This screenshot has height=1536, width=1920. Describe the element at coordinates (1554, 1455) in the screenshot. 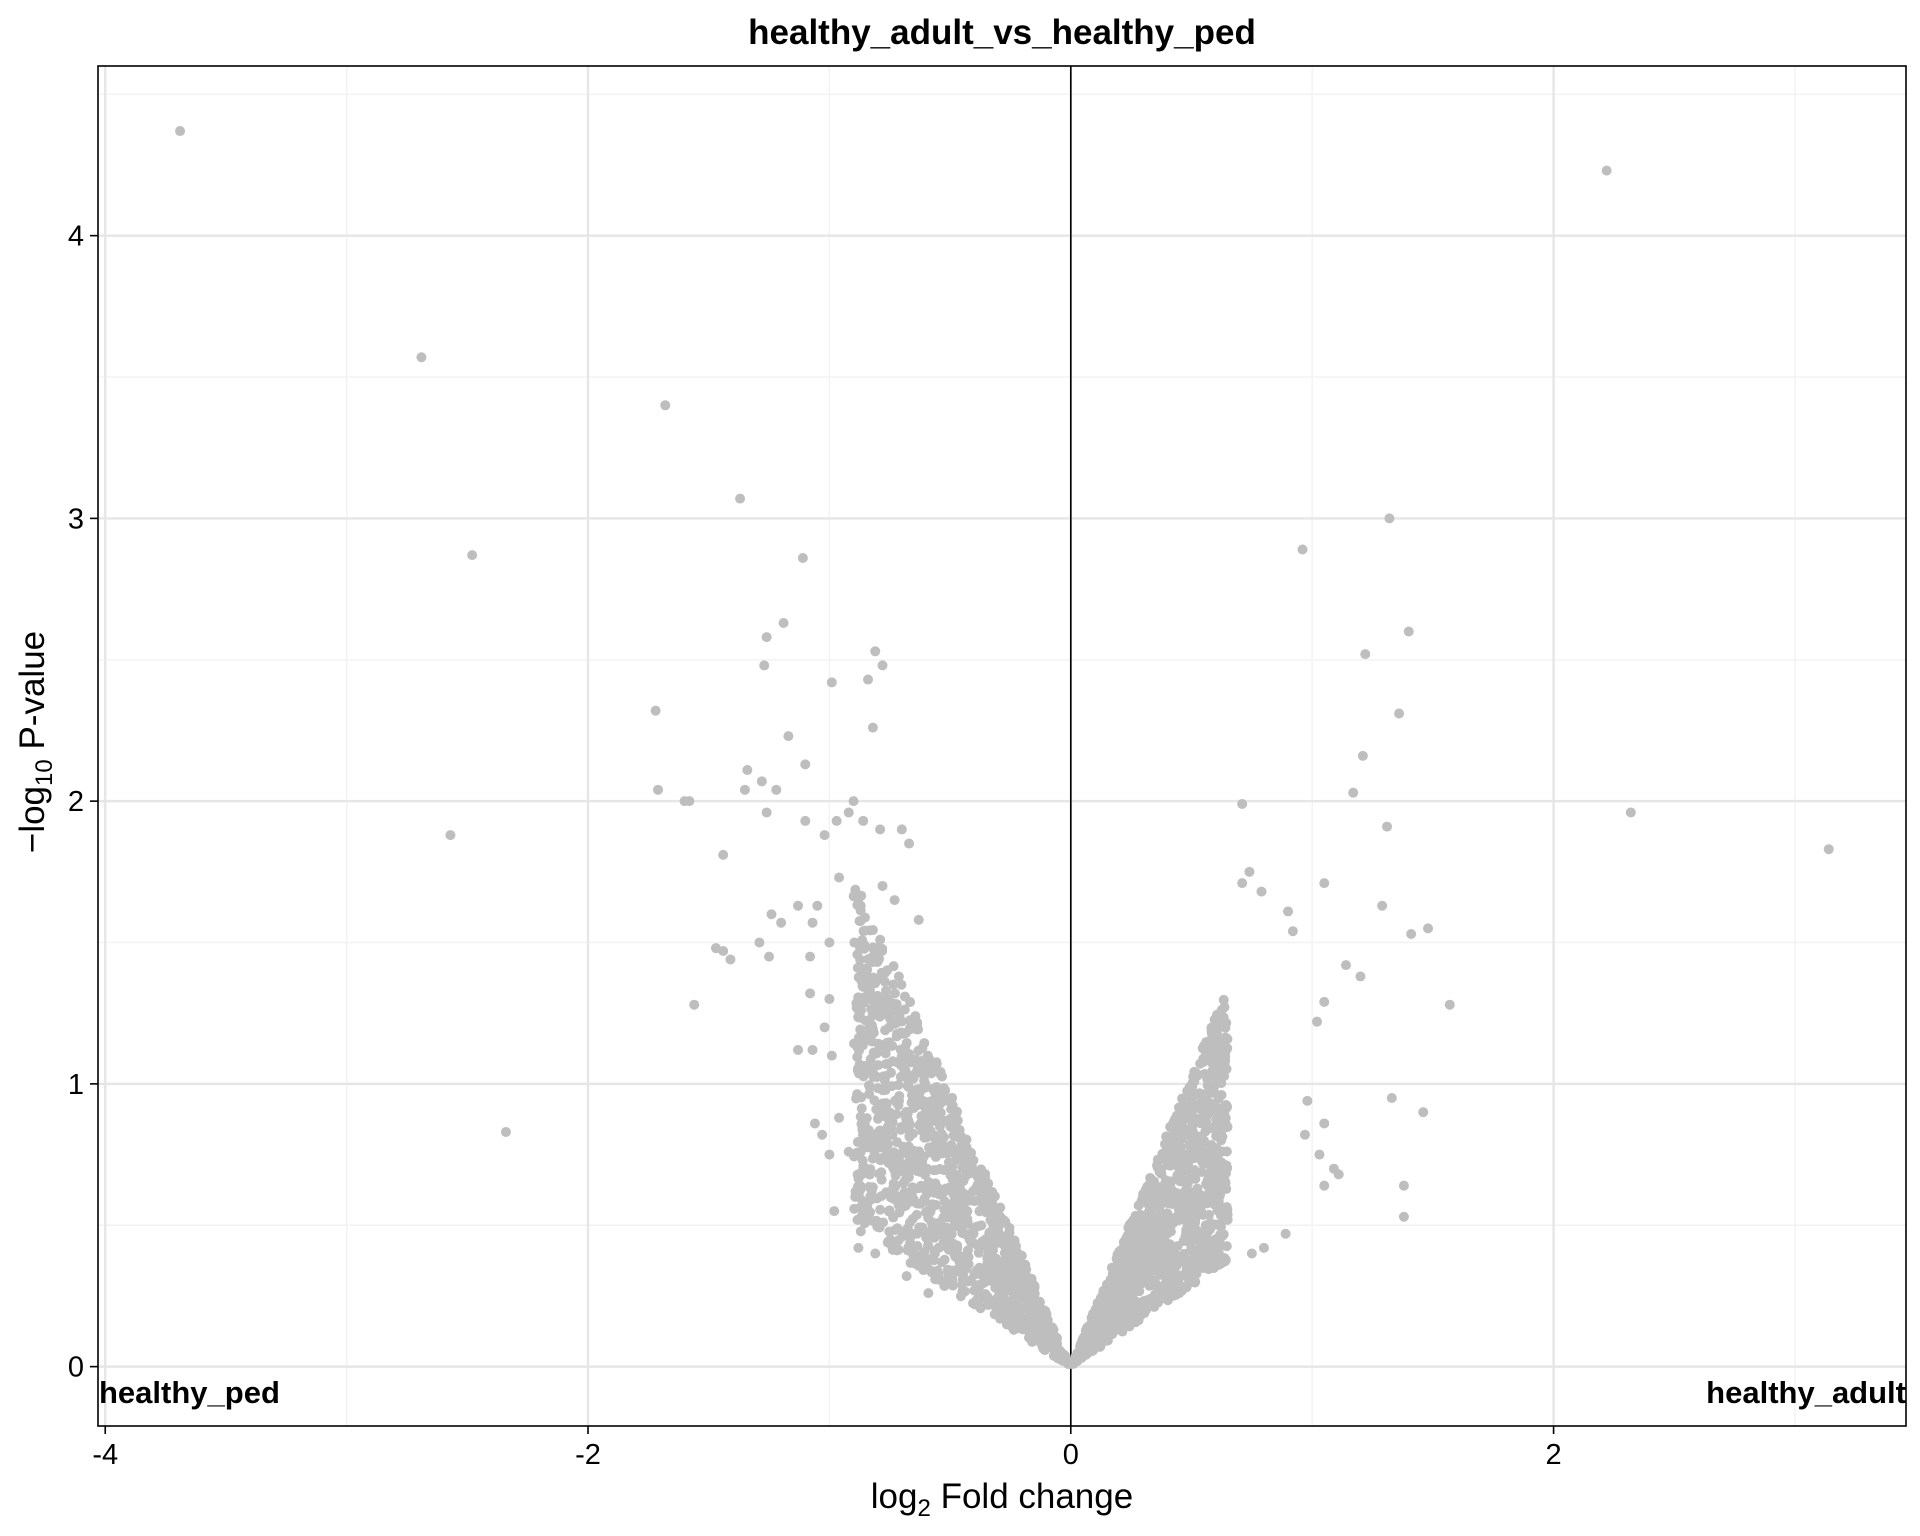

I see `x-tick-label: 2` at that location.